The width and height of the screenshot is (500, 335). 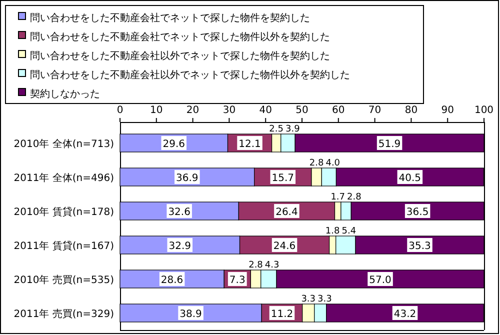 I want to click on data-label: 5.4, so click(x=349, y=231).